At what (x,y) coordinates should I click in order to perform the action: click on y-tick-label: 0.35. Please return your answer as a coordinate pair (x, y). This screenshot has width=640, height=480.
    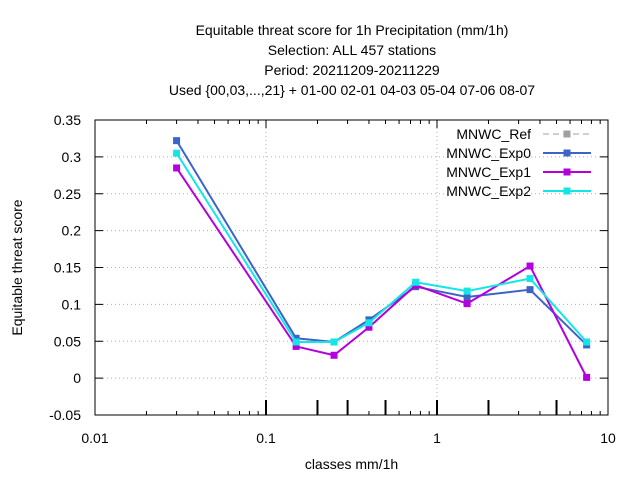
    Looking at the image, I should click on (67, 120).